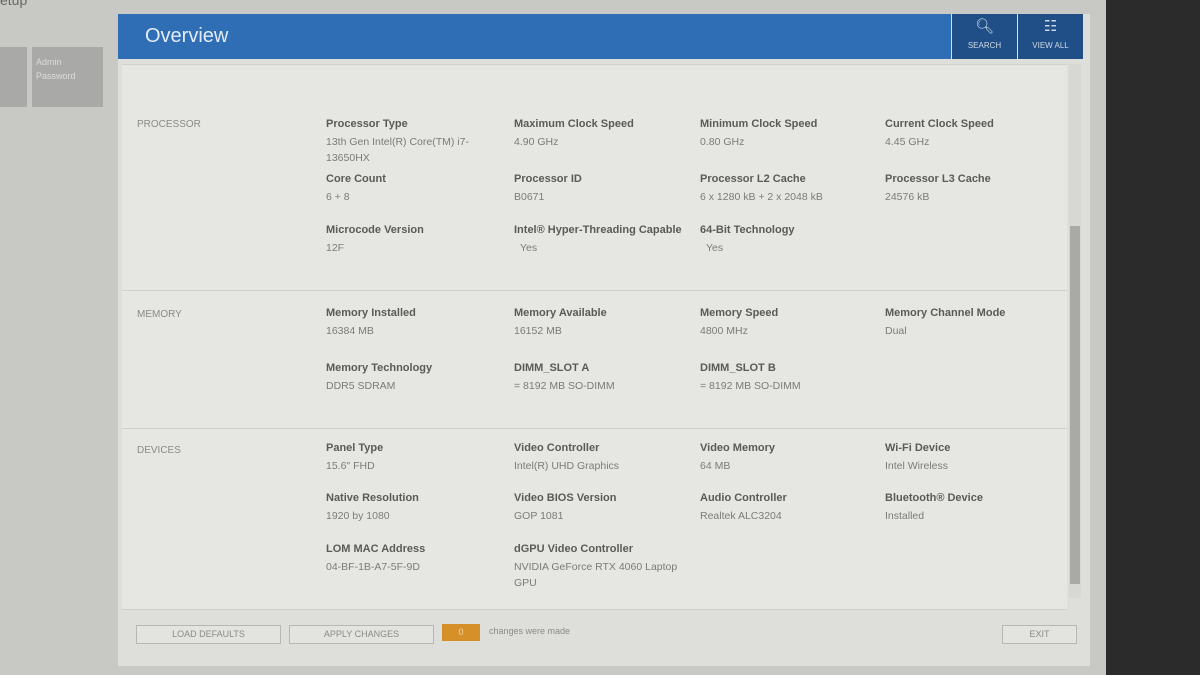 The image size is (1200, 675). What do you see at coordinates (372, 498) in the screenshot?
I see `field-label: Native Resolution` at bounding box center [372, 498].